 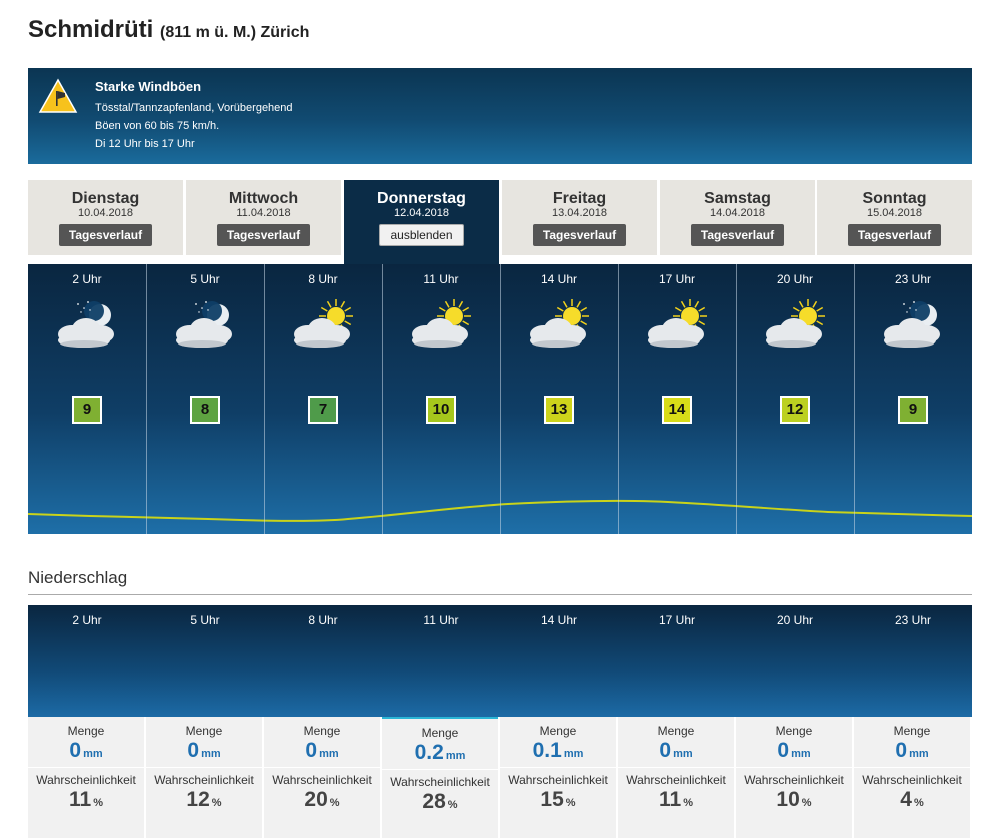 I want to click on day-tab-freitag: Freitag 13.04.2018 Tagesverlauf, so click(x=579, y=217).